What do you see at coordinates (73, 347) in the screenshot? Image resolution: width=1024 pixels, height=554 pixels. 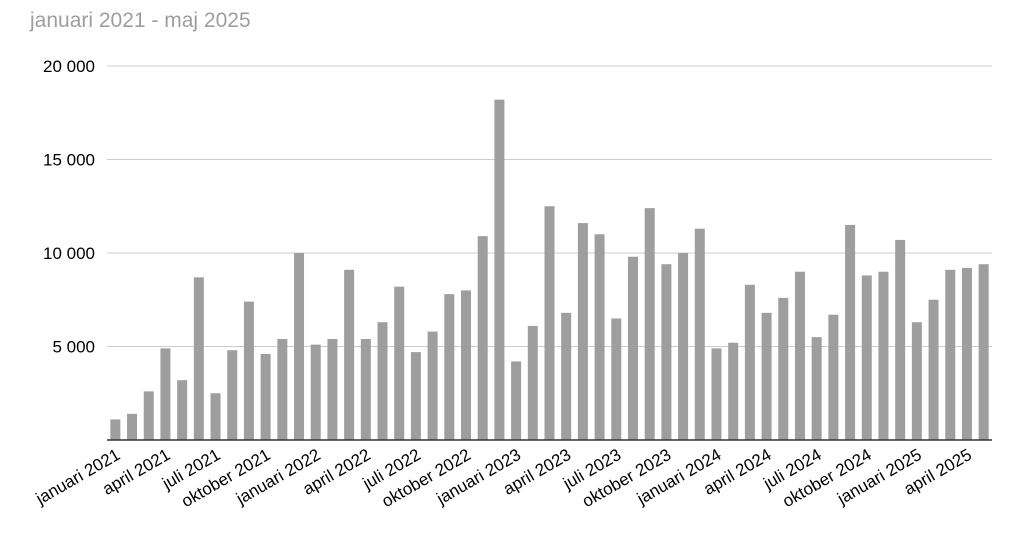 I see `y-tick-label: 5 000` at bounding box center [73, 347].